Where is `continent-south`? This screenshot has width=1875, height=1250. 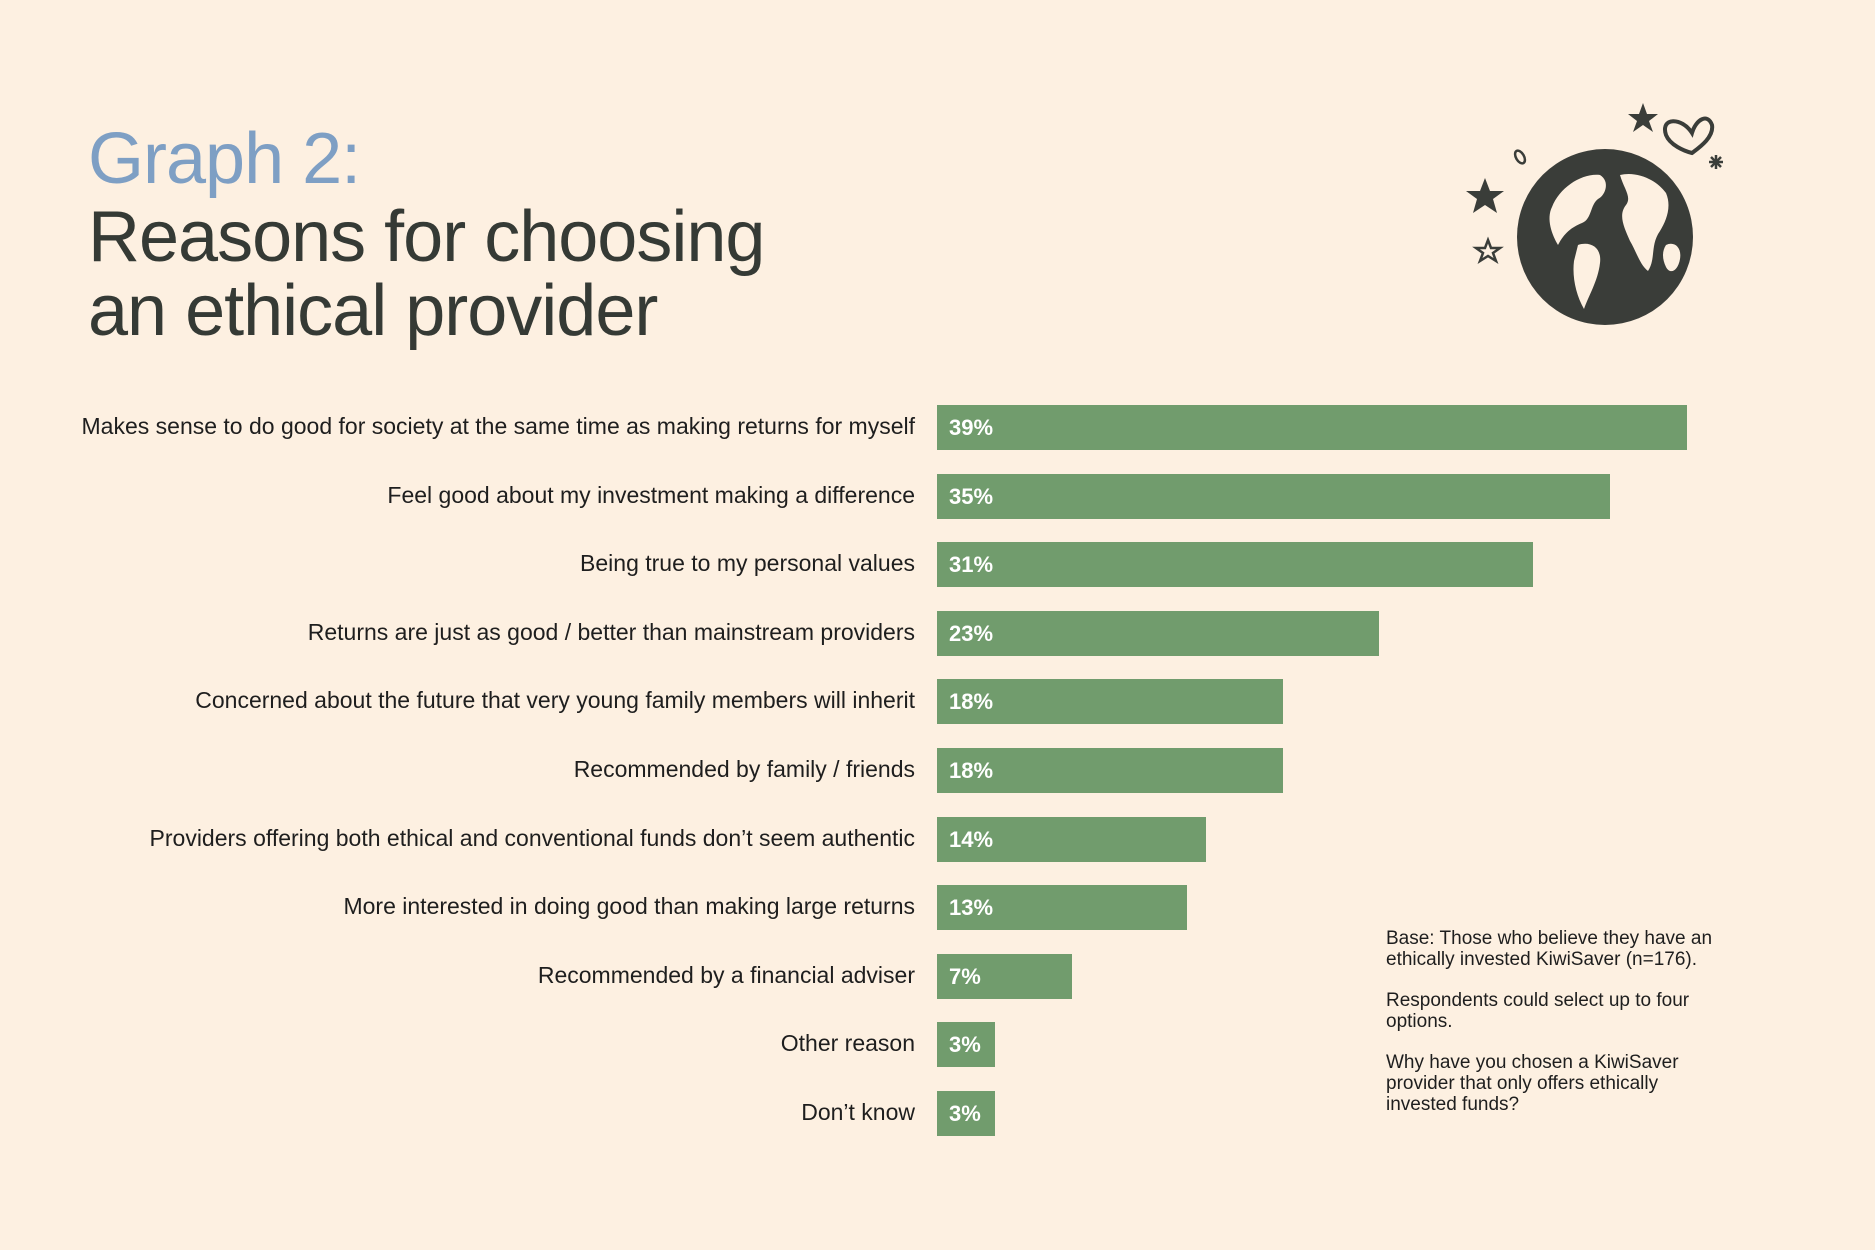 continent-south is located at coordinates (1587, 276).